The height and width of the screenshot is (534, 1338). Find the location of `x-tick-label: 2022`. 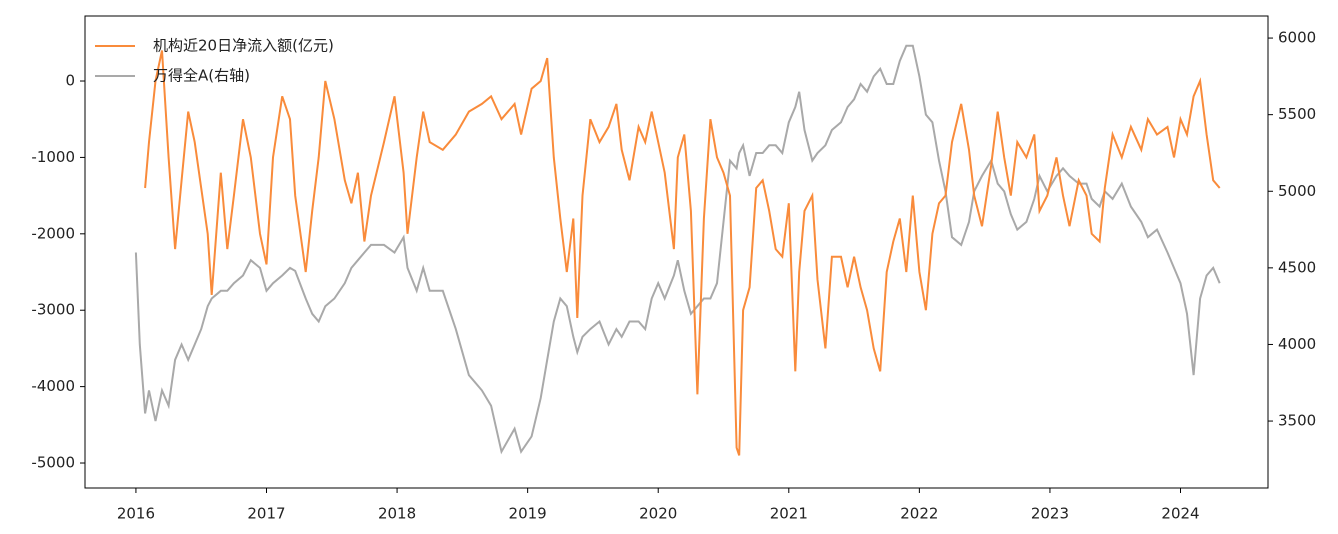

x-tick-label: 2022 is located at coordinates (919, 514).